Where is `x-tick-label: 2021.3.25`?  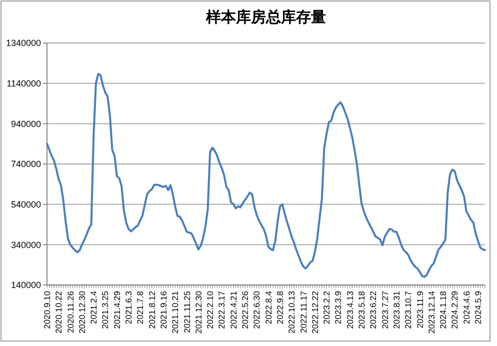
x-tick-label: 2021.3.25 is located at coordinates (105, 309).